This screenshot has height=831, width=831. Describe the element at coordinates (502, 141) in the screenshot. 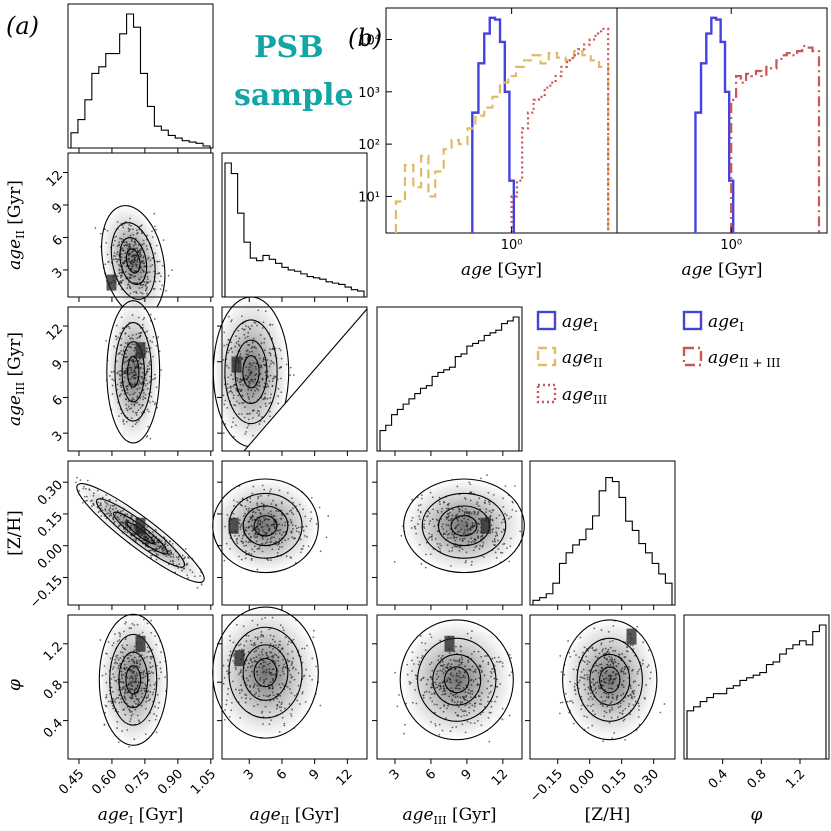

I see `series-age_II` at that location.